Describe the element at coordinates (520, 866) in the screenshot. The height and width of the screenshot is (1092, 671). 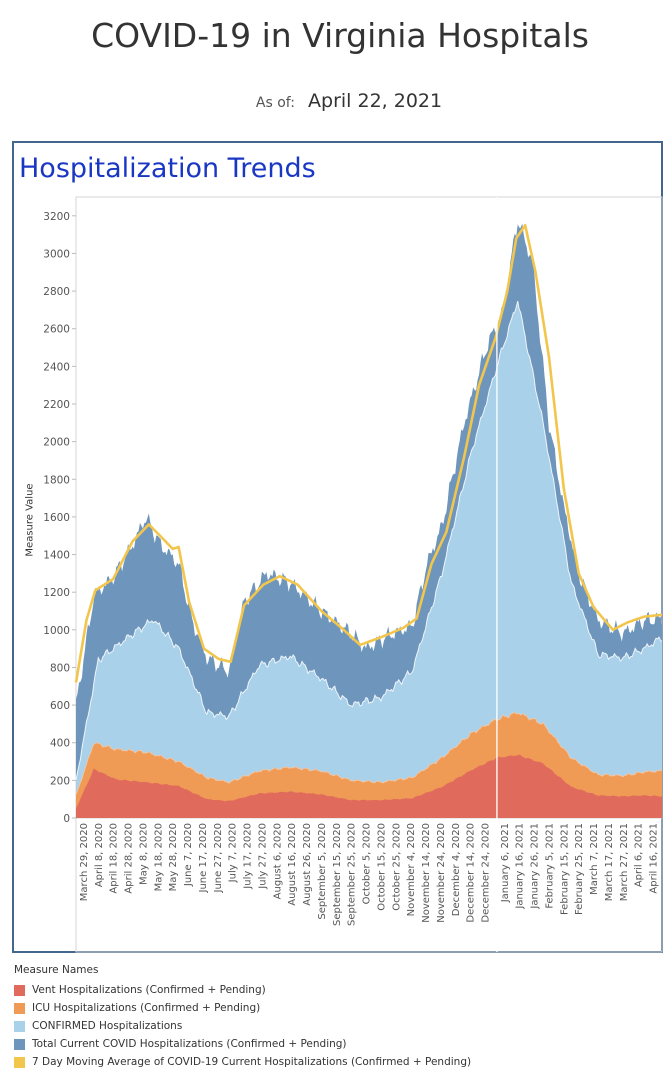
I see `x-tick-label: January 16, 2021` at that location.